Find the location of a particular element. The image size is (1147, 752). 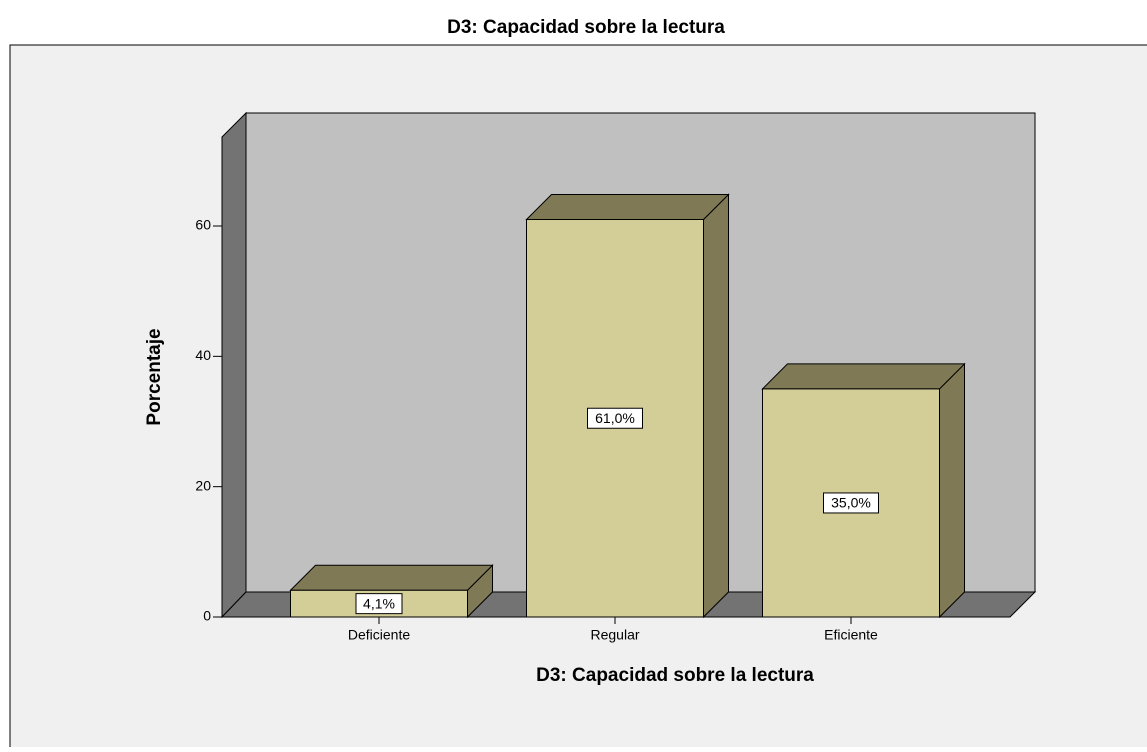

value-label: 35,0% is located at coordinates (851, 503).